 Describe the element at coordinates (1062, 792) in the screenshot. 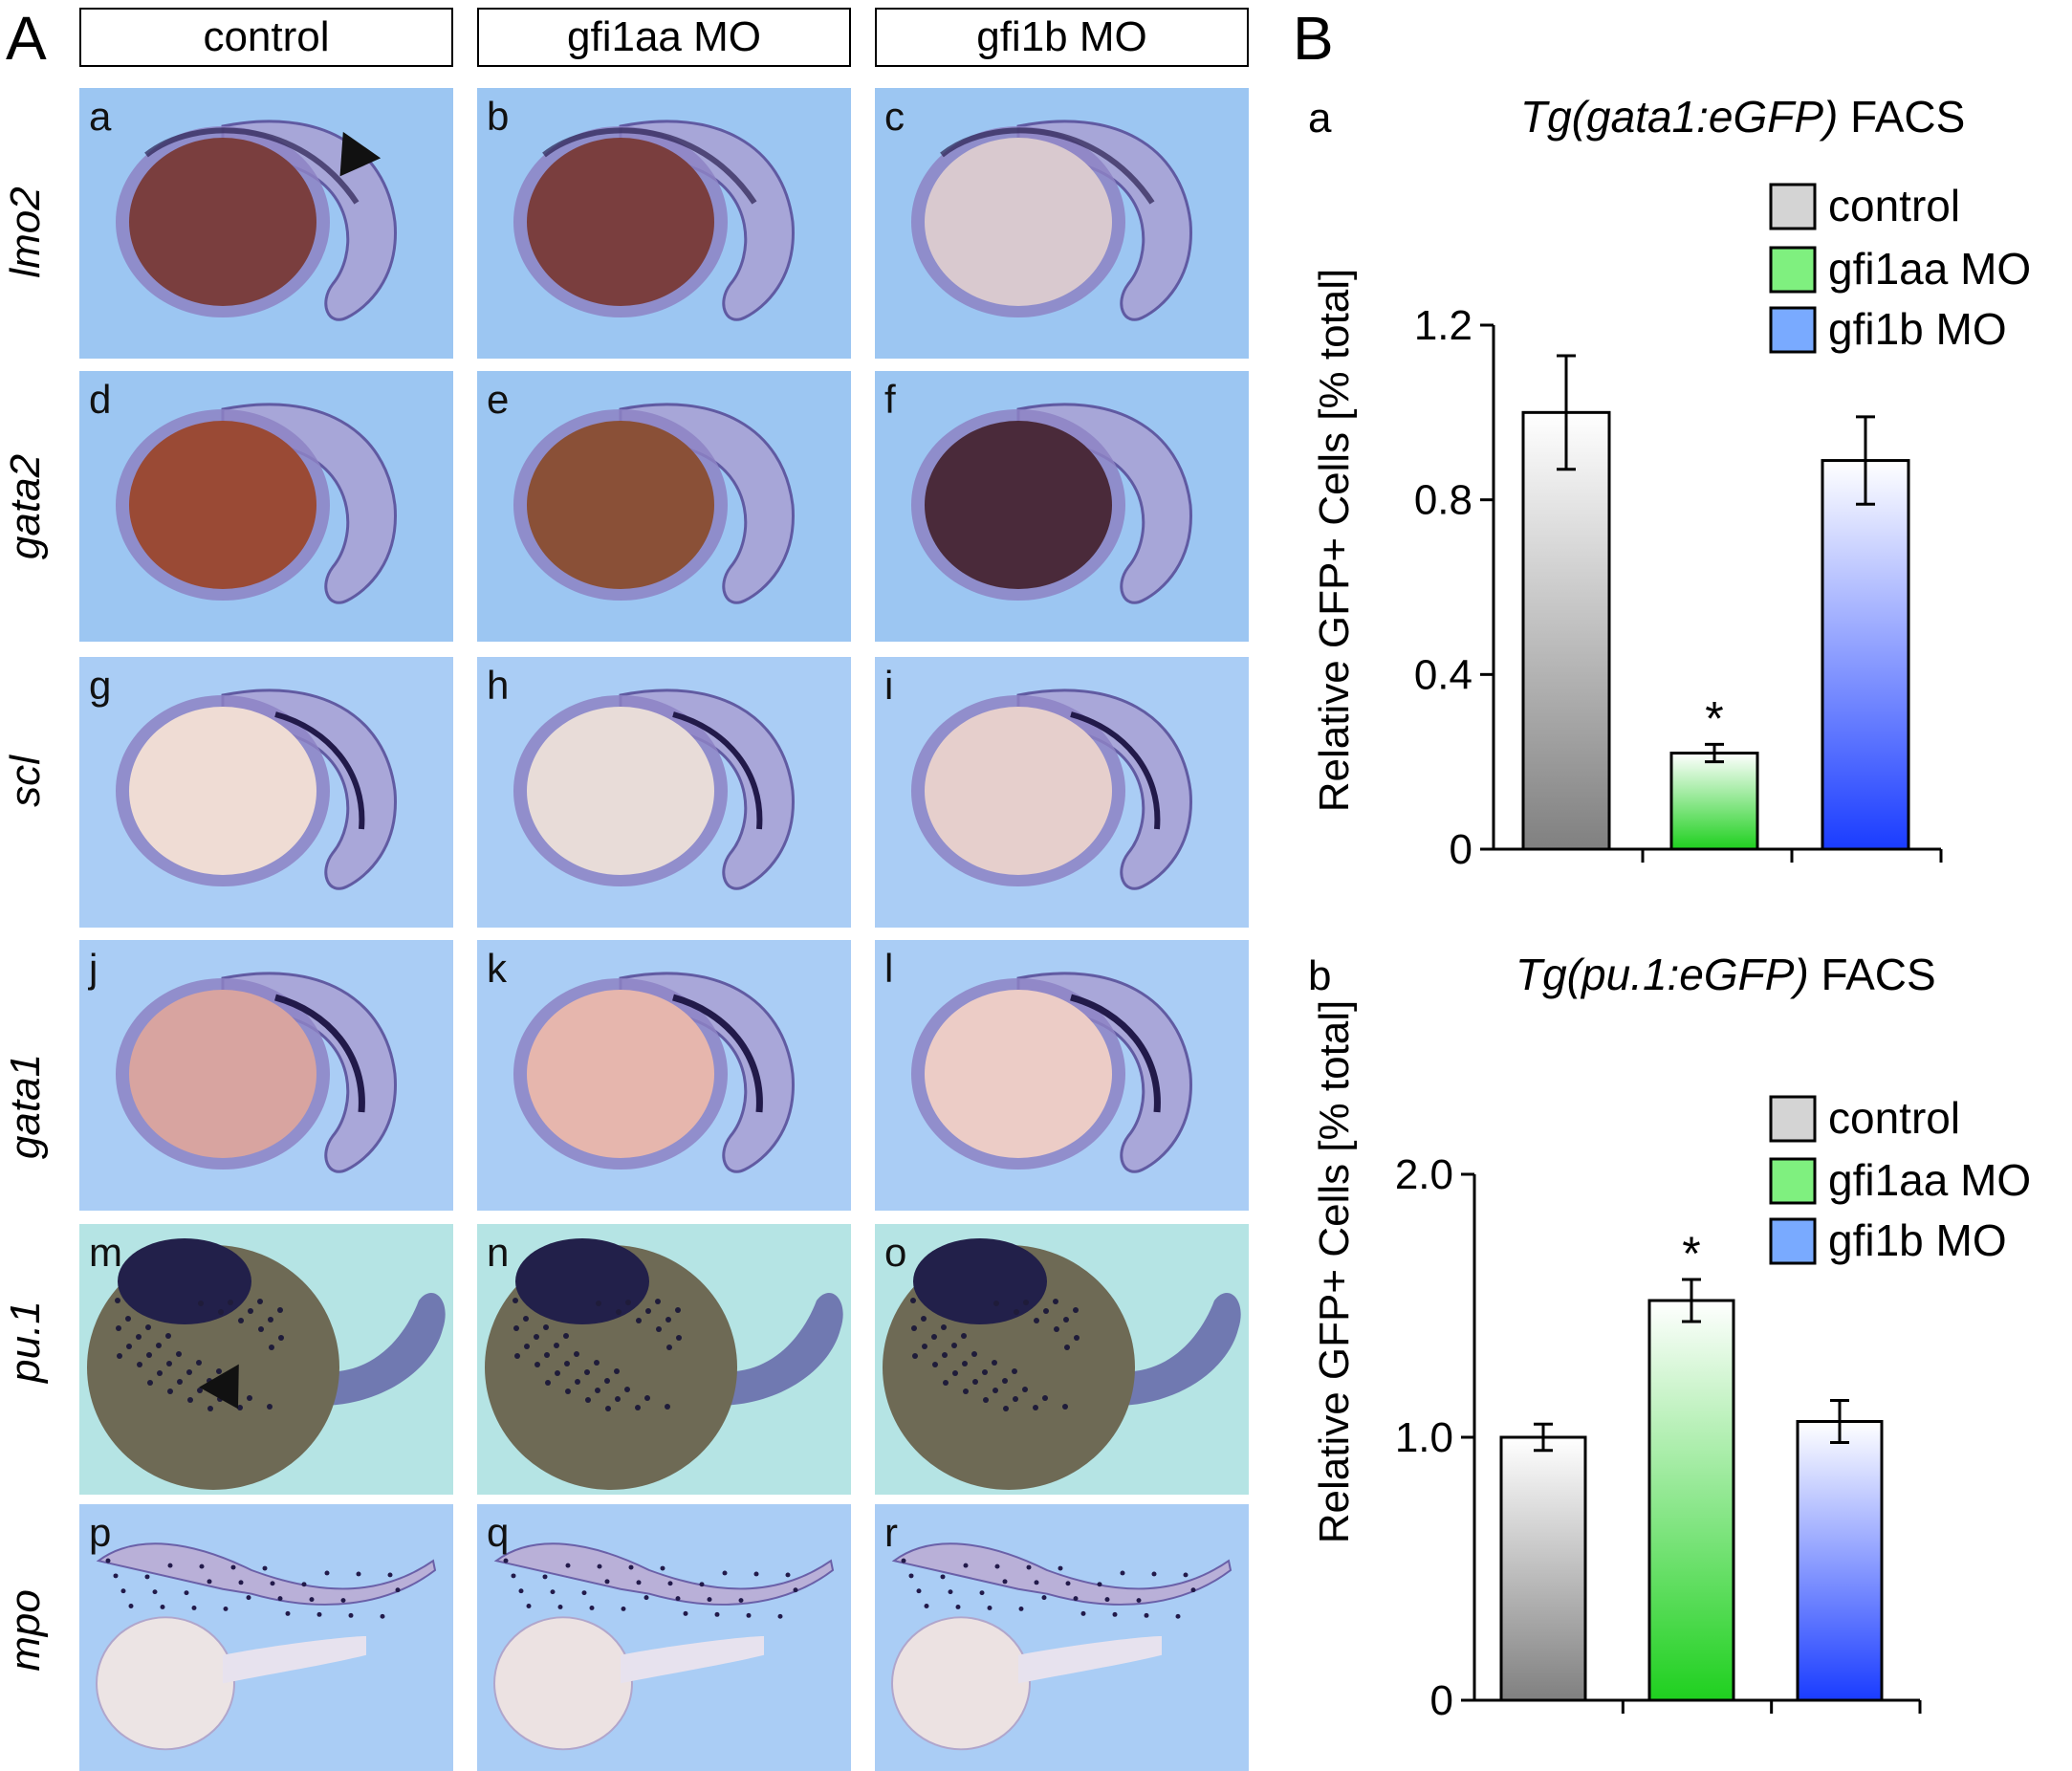

I see `embryo-image-scl-gfi1b: i` at that location.